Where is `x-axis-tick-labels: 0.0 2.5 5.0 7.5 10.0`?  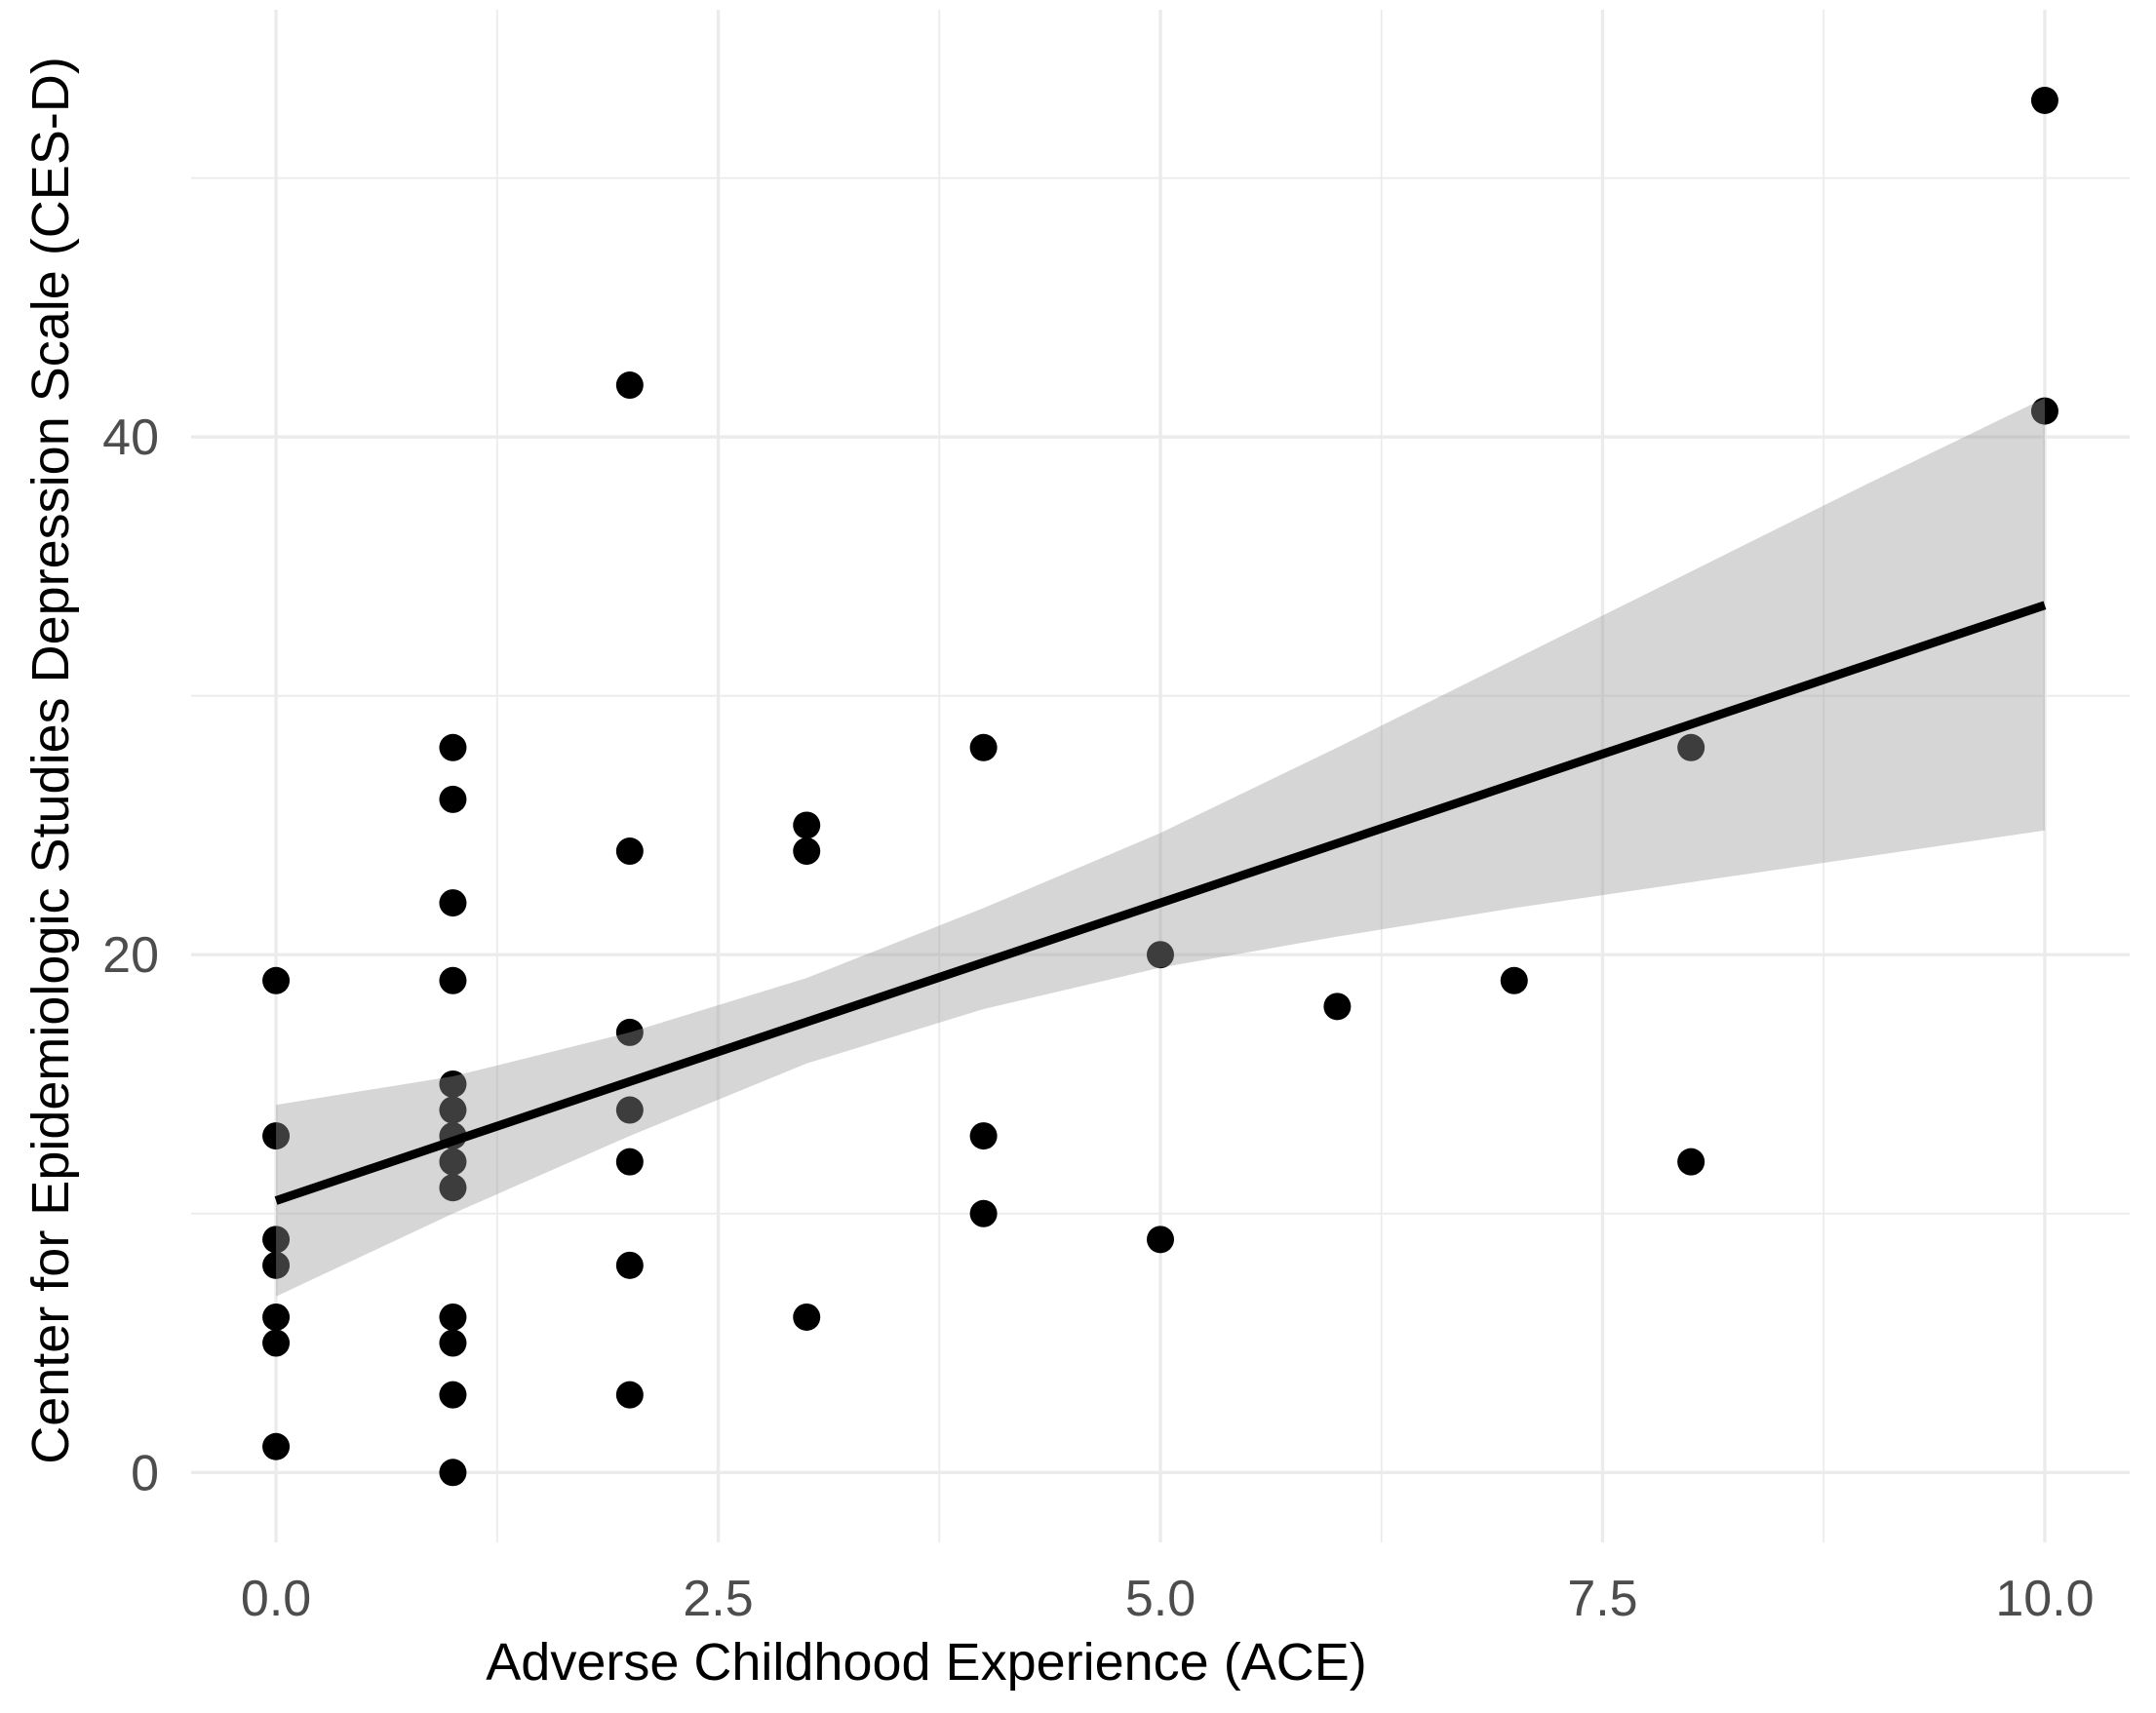
x-axis-tick-labels: 0.0 2.5 5.0 7.5 10.0 is located at coordinates (1168, 1599).